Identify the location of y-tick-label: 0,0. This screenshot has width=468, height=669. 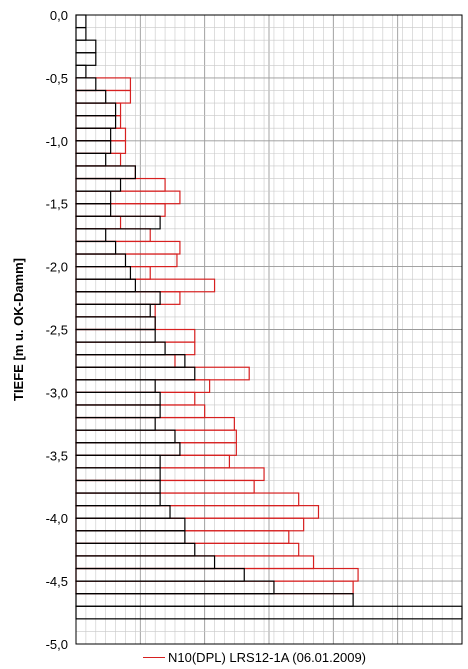
(59, 15).